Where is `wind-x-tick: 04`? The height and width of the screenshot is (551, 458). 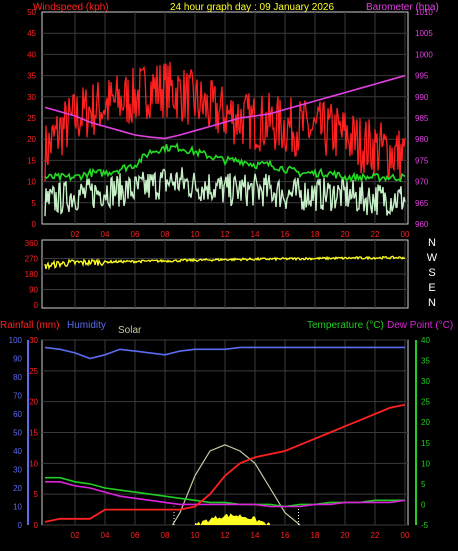 wind-x-tick: 04 is located at coordinates (105, 234).